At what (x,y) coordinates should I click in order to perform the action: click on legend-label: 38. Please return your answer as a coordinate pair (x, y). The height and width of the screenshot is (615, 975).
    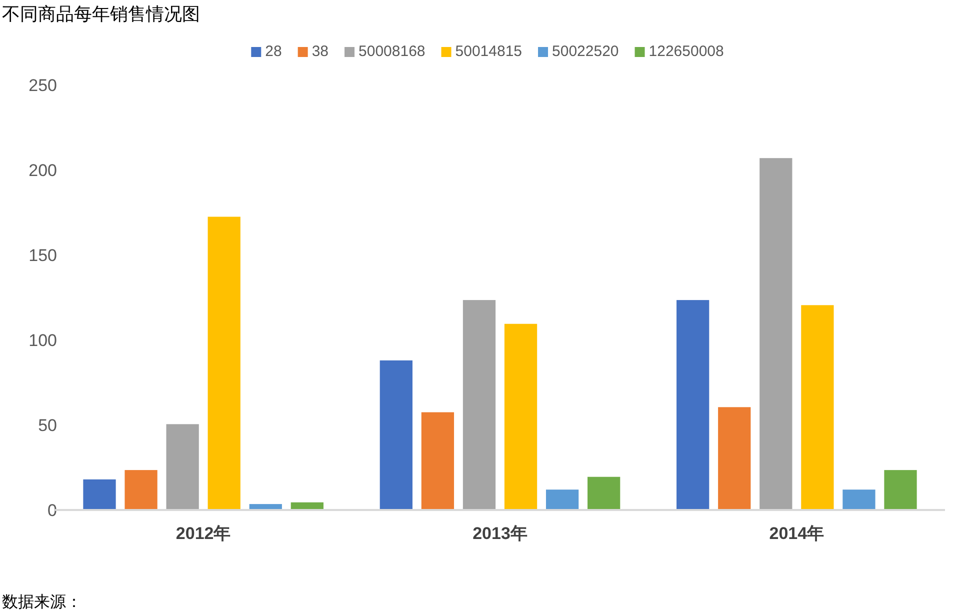
    Looking at the image, I should click on (320, 51).